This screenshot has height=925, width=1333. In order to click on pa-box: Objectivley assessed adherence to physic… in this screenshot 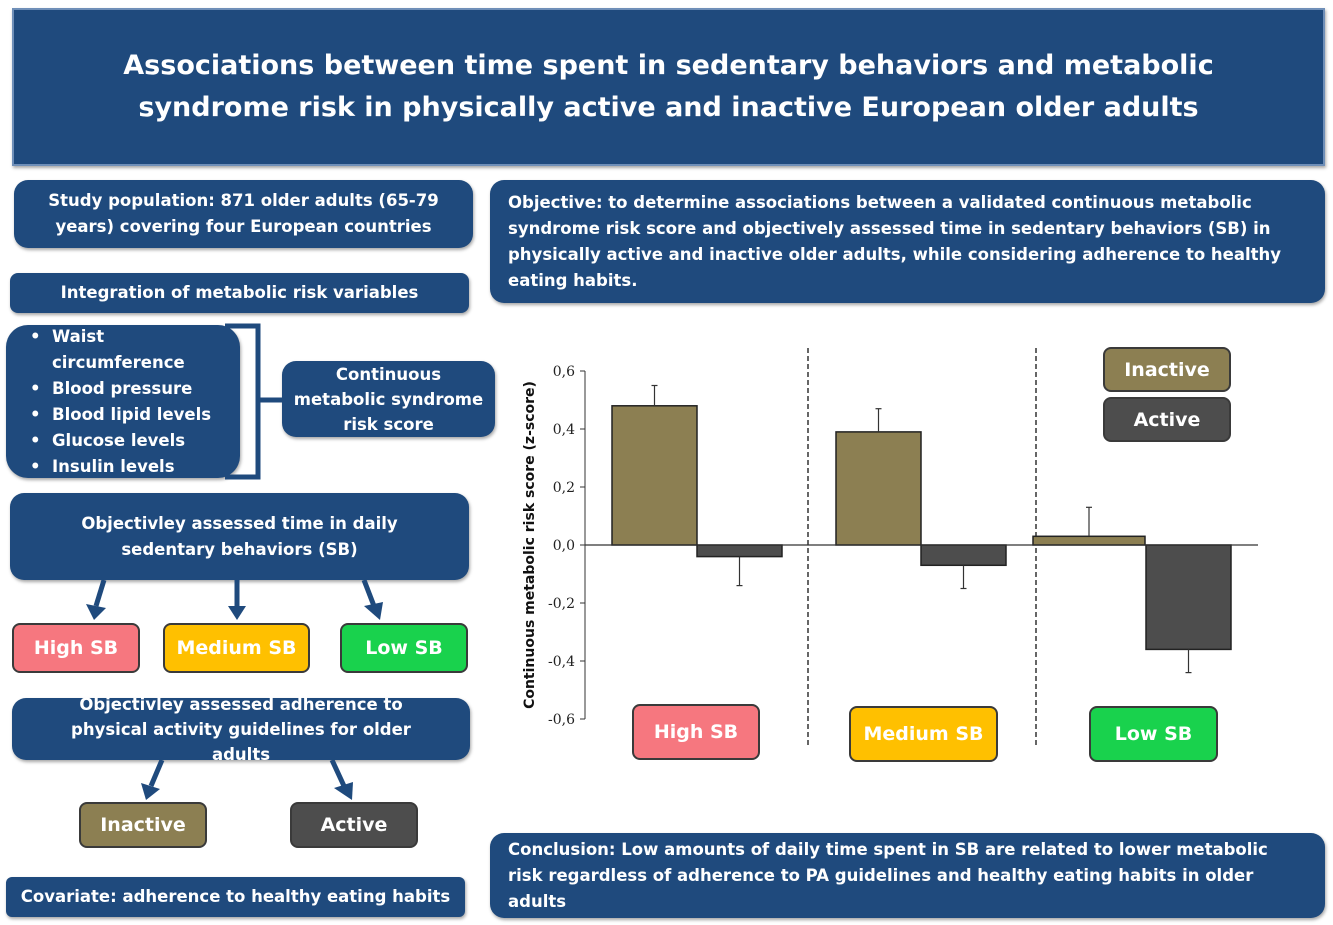, I will do `click(241, 729)`.